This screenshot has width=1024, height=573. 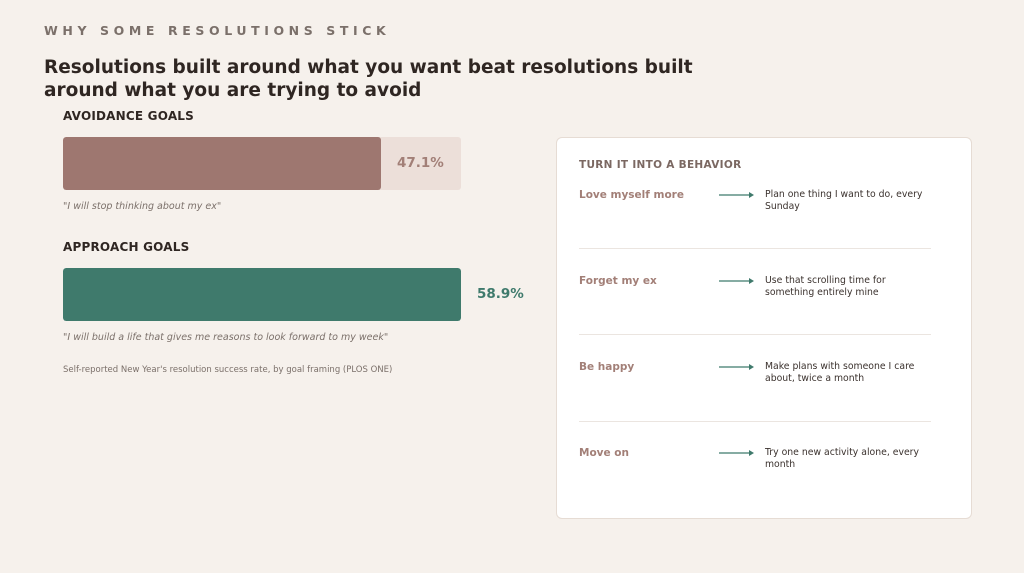 I want to click on bar-approach, so click(x=262, y=294).